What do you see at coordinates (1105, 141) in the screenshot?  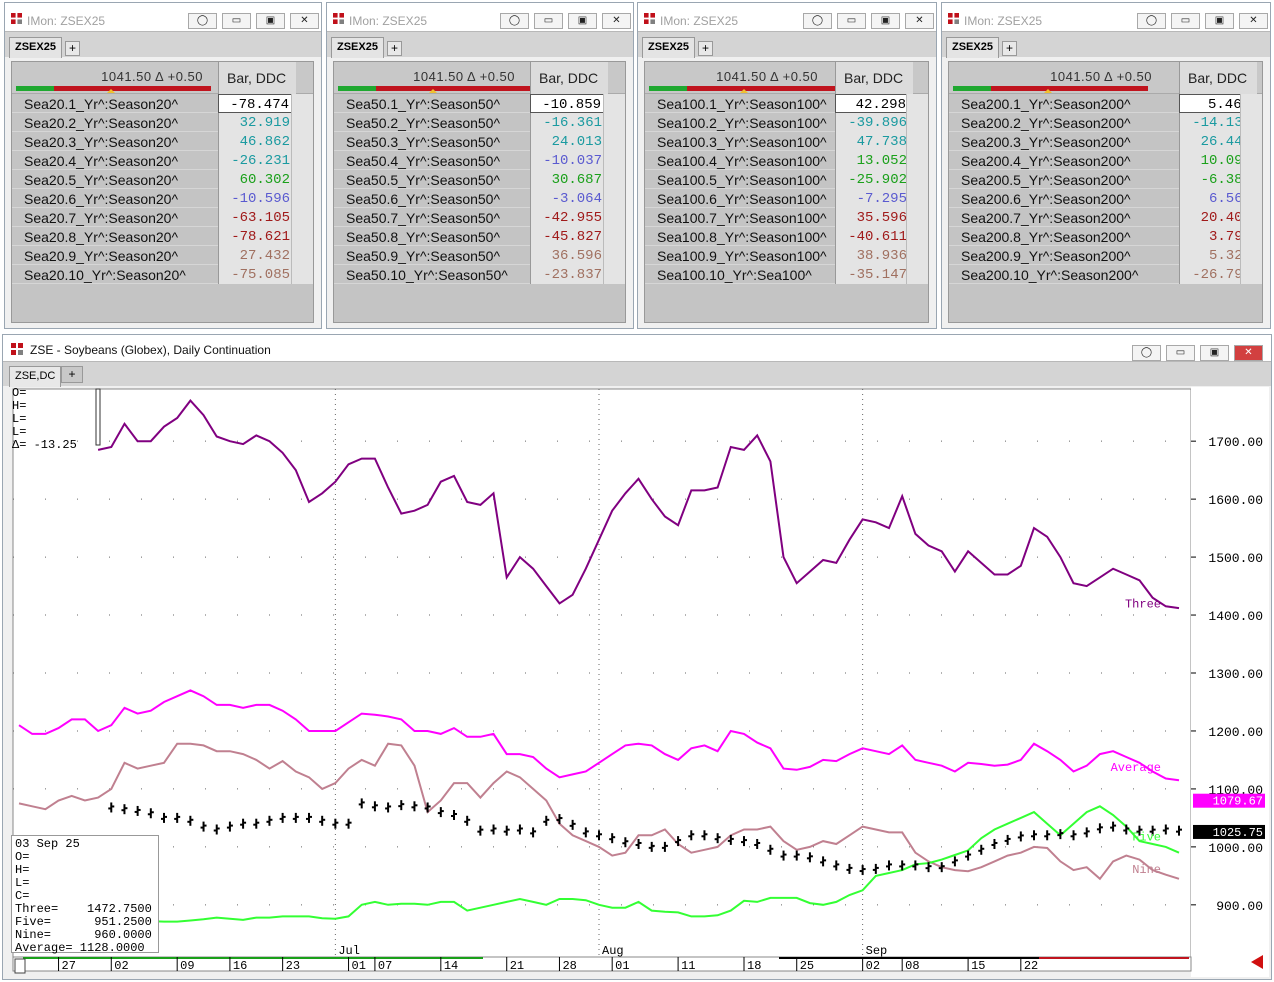 I see `table-row: Sea200.3_Yr^:Season200^ 26.447` at bounding box center [1105, 141].